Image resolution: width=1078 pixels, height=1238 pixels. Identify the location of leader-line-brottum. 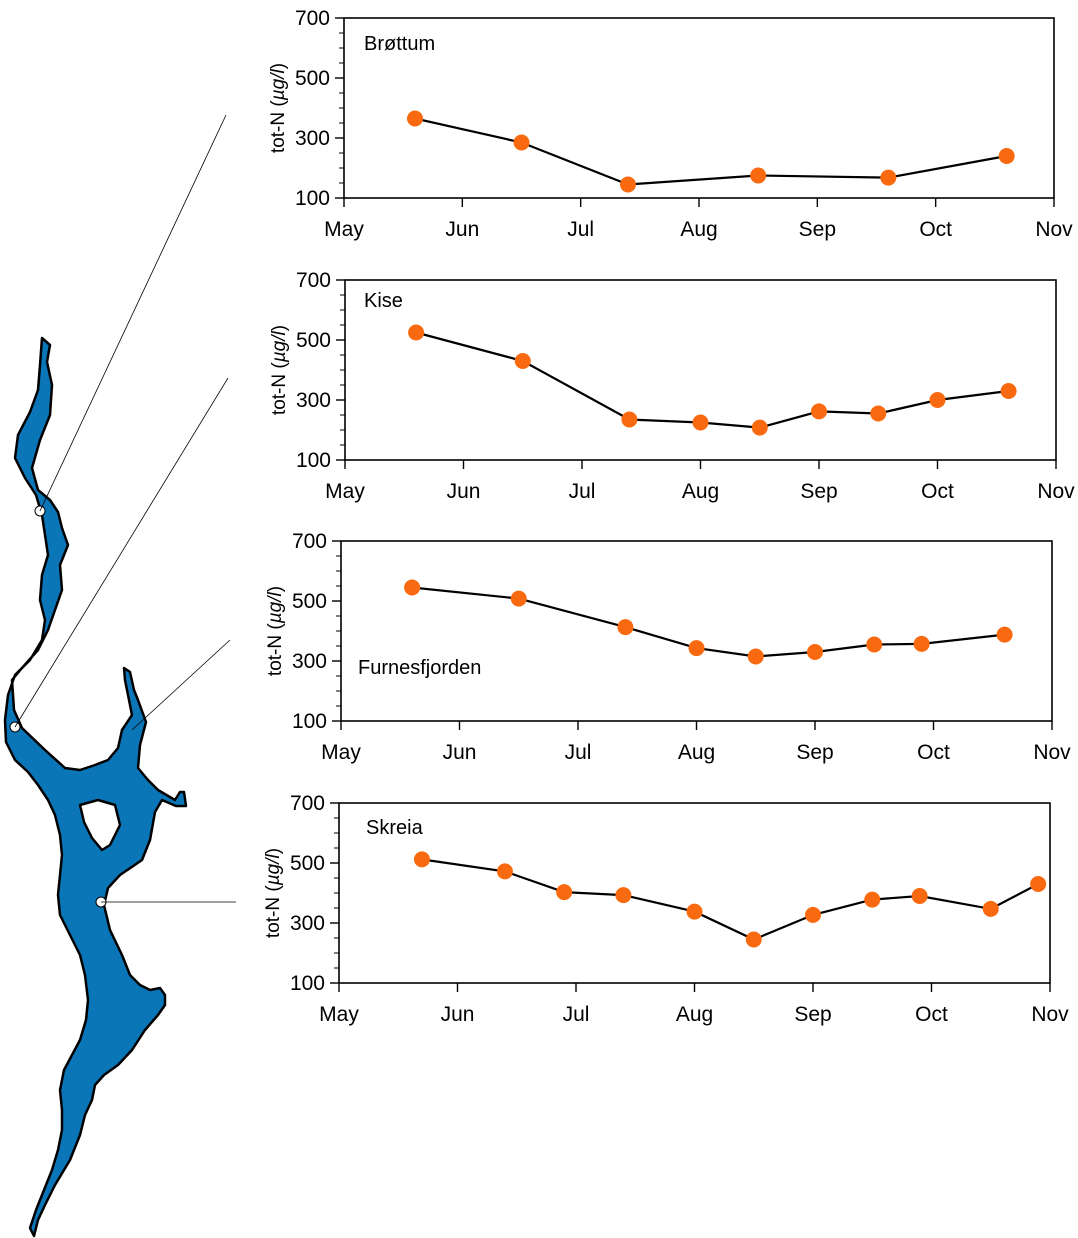
(133, 313).